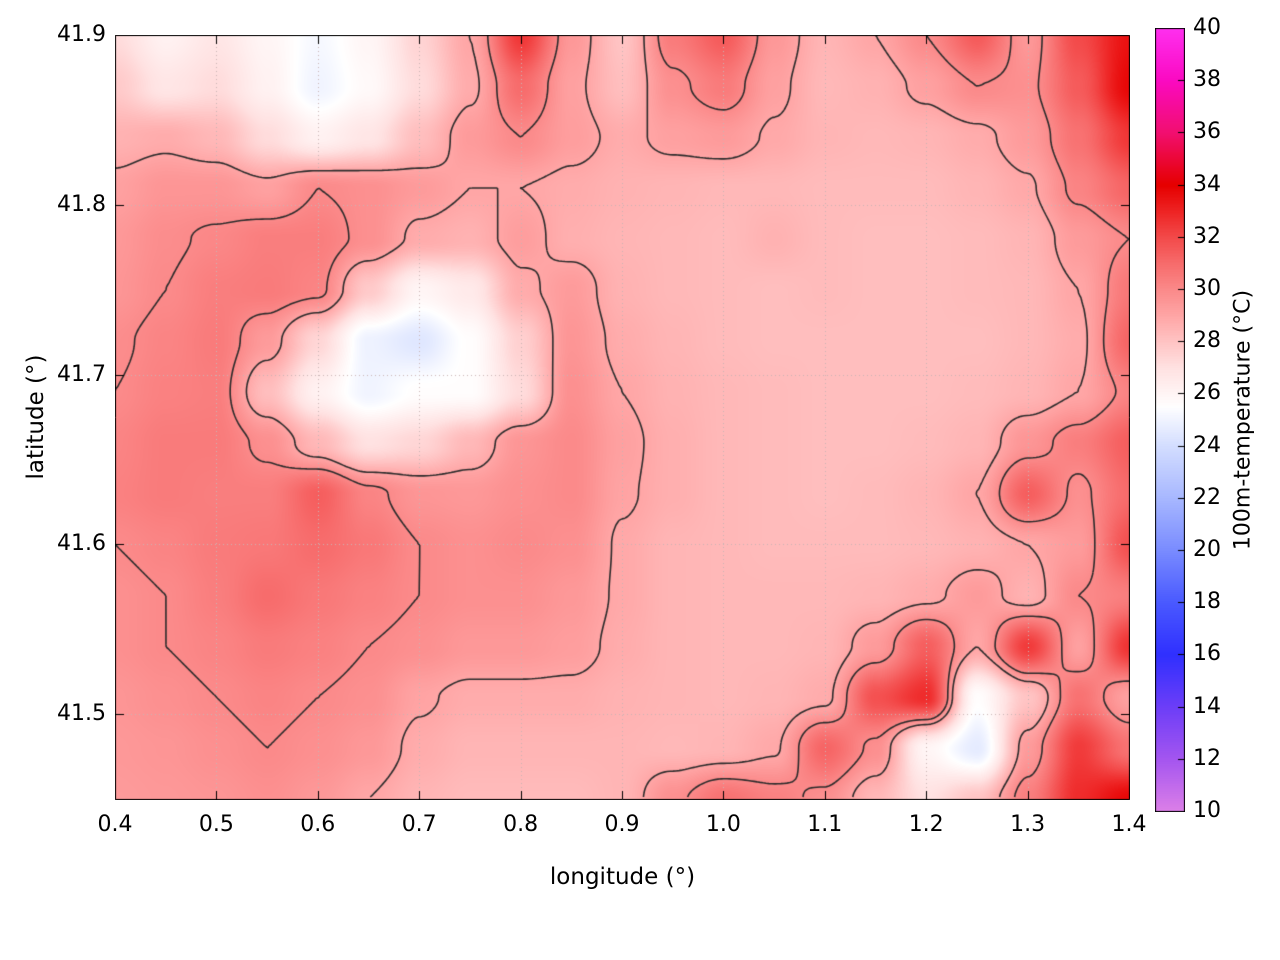 The height and width of the screenshot is (960, 1280). What do you see at coordinates (115, 824) in the screenshot?
I see `x-tick-label: 0.4` at bounding box center [115, 824].